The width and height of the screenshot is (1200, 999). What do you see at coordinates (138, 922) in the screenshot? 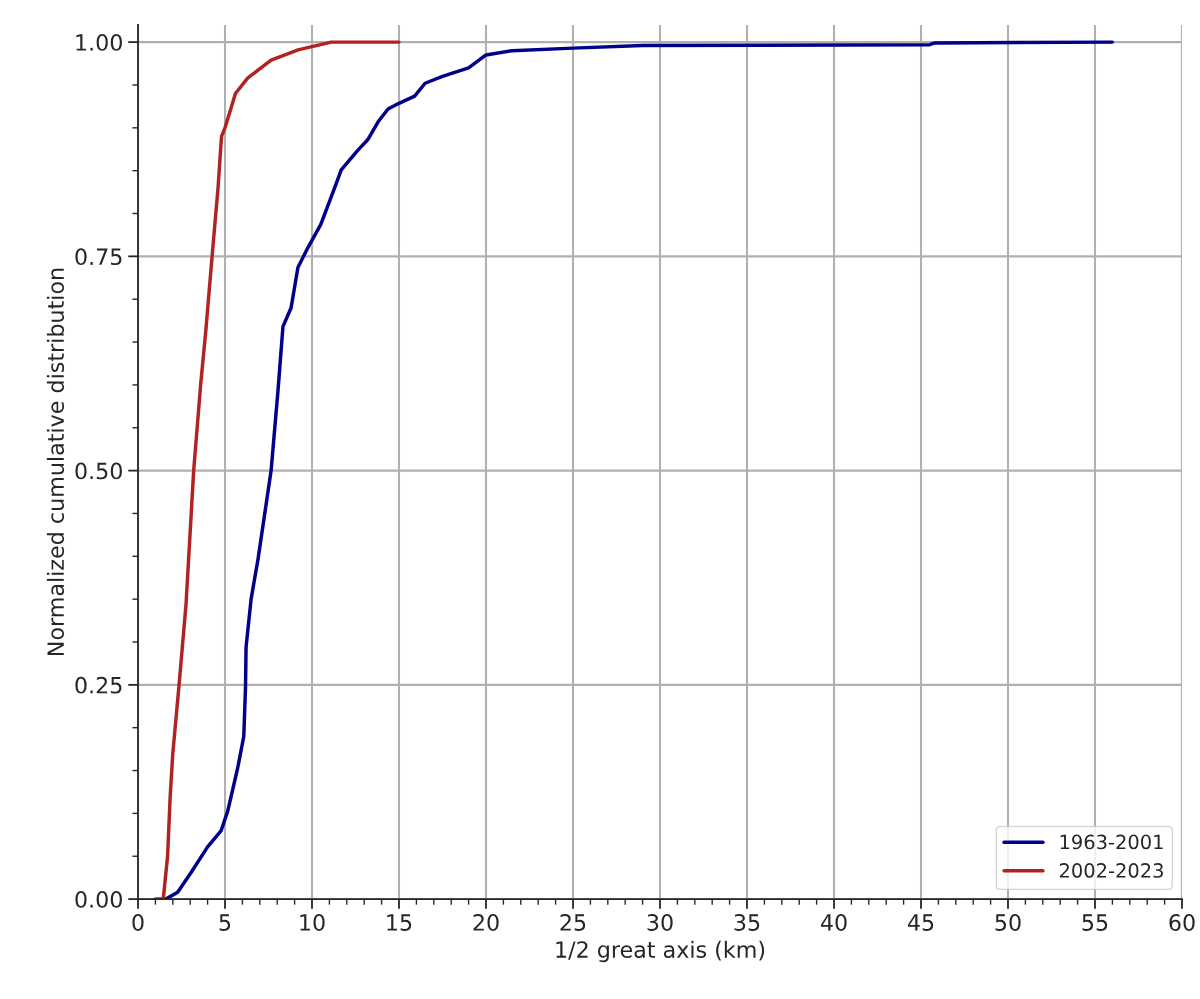
I see `x-tick-label: 0` at bounding box center [138, 922].